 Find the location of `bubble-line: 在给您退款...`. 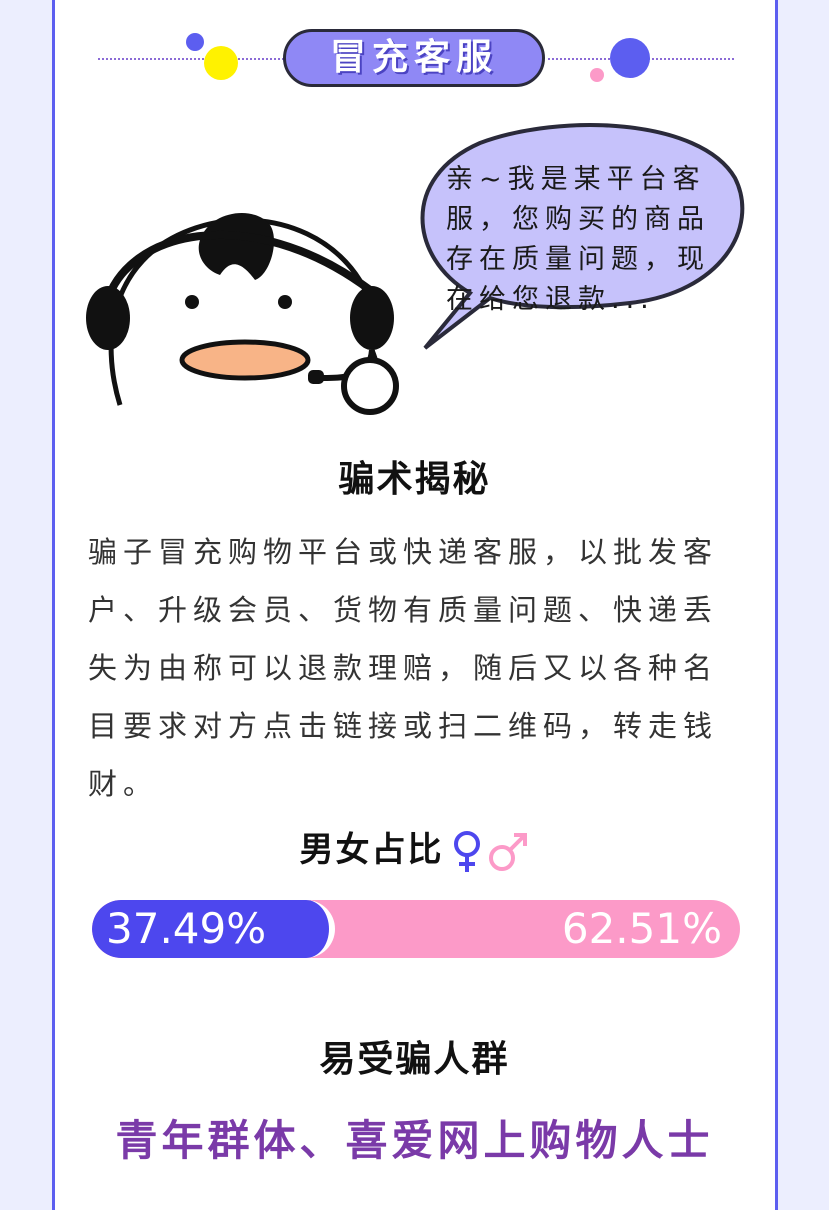

bubble-line: 在给您退款... is located at coordinates (550, 299).